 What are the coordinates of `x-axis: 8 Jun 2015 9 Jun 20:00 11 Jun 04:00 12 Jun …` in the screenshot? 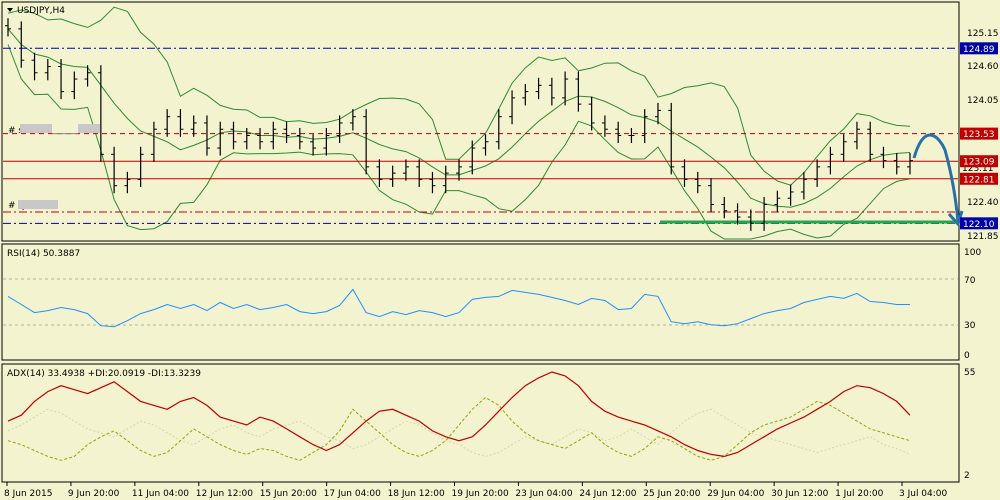 It's located at (476, 490).